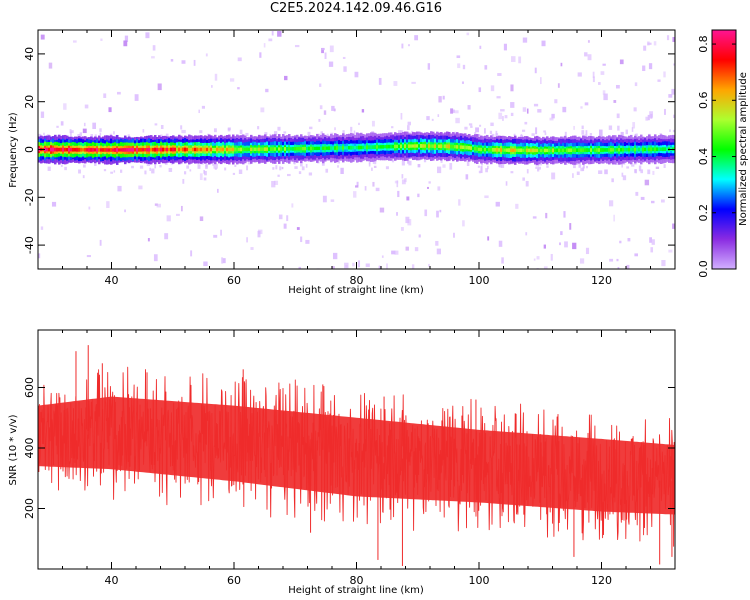 This screenshot has width=750, height=600. Describe the element at coordinates (29, 387) in the screenshot. I see `snr-y-tick-label: 600` at that location.